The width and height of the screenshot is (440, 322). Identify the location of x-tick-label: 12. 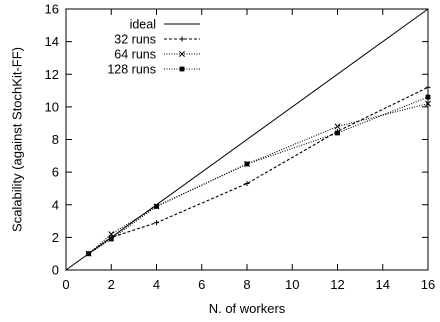
(337, 284).